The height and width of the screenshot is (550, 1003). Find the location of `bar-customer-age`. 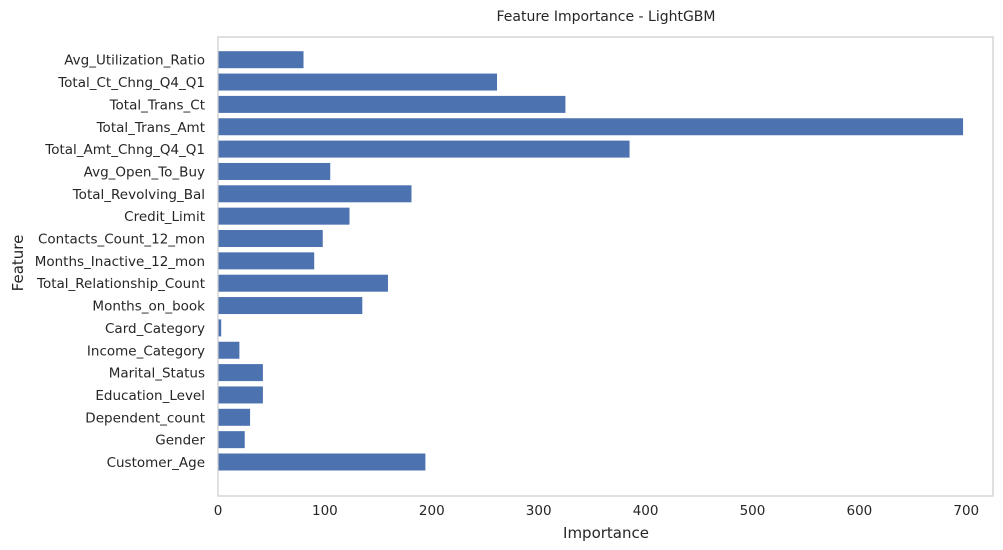

bar-customer-age is located at coordinates (322, 462).